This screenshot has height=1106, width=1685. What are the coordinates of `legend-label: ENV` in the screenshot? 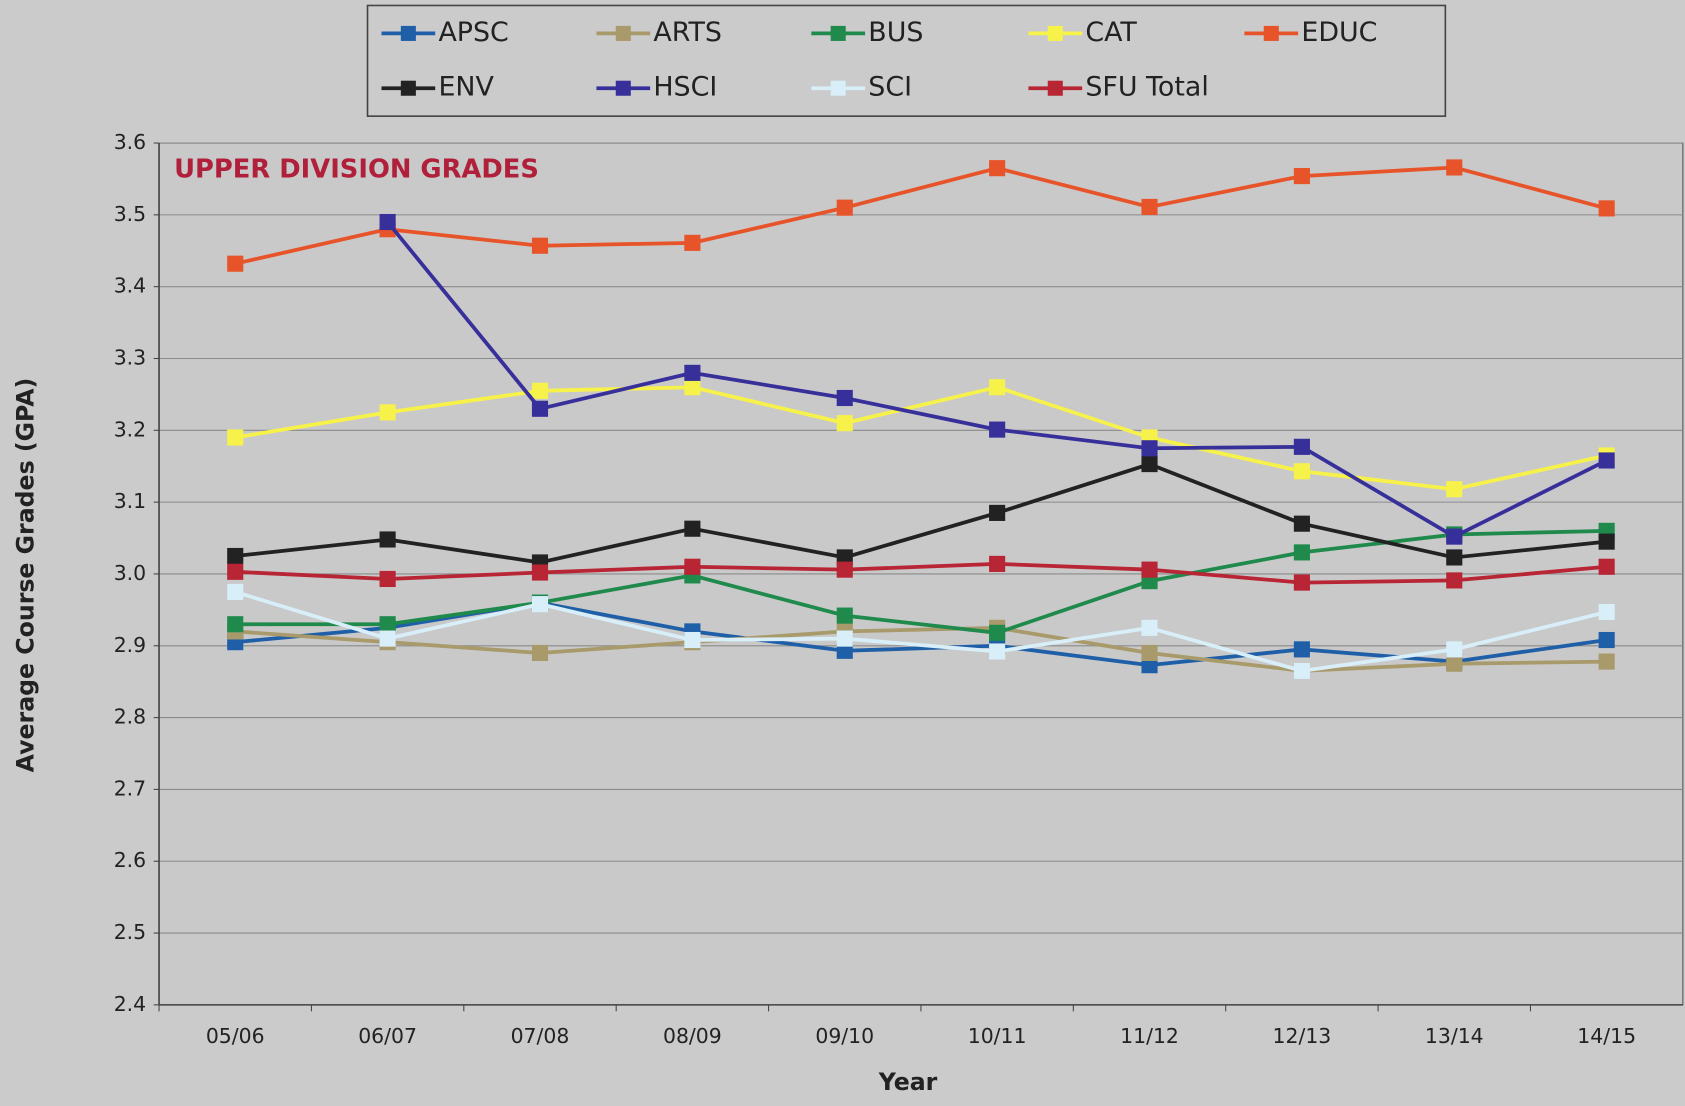 It's located at (466, 87).